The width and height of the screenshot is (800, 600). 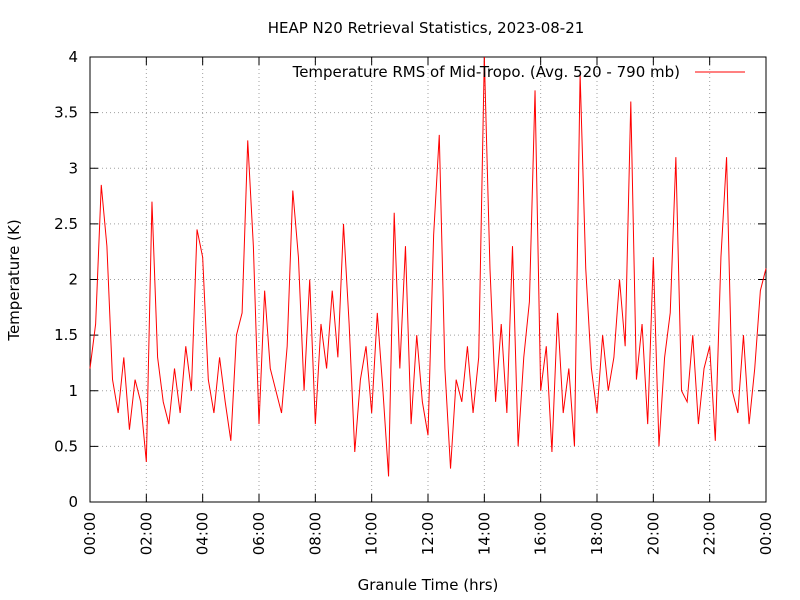 What do you see at coordinates (484, 533) in the screenshot?
I see `x-tick-label: 14:00` at bounding box center [484, 533].